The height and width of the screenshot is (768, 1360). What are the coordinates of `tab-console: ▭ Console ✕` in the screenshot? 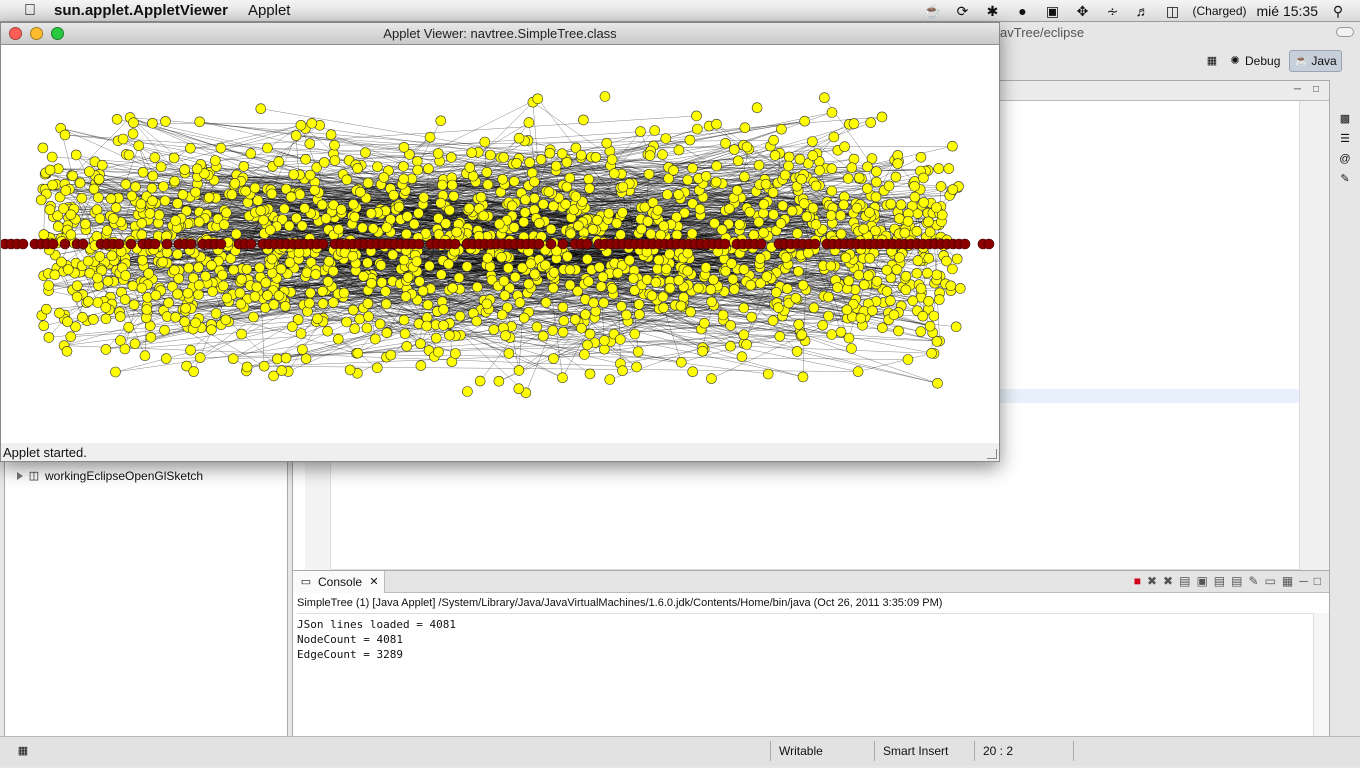 It's located at (339, 582).